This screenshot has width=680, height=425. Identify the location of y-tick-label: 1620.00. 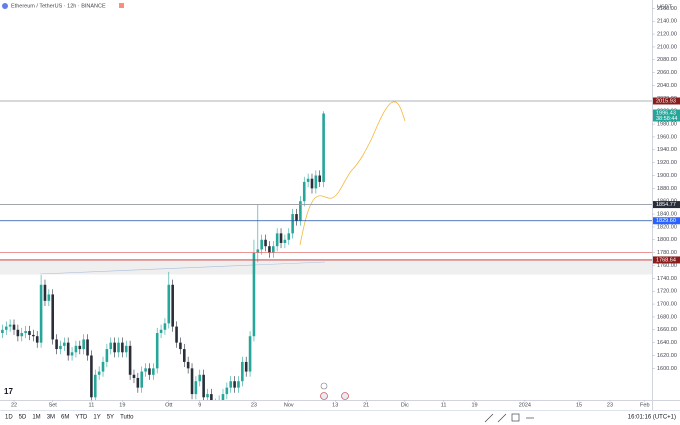
(667, 356).